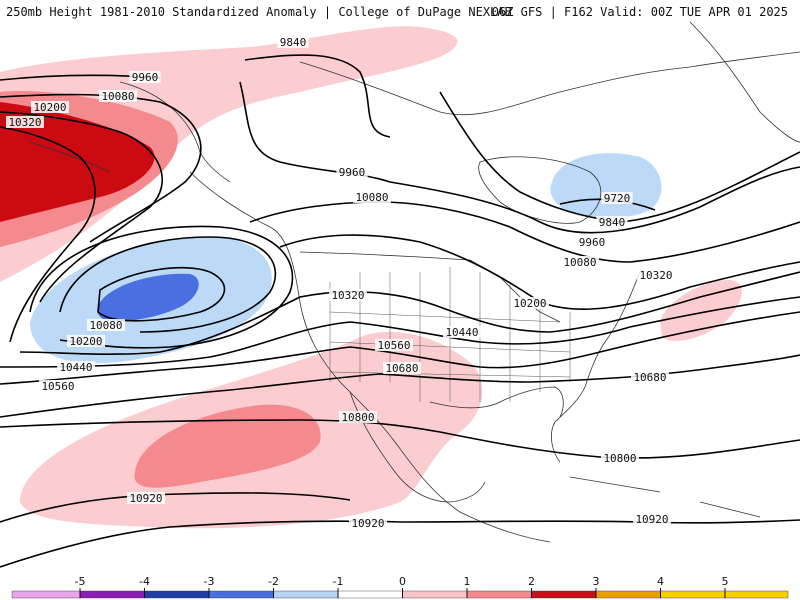  What do you see at coordinates (595, 367) in the screenshot?
I see `east-coast-outline` at bounding box center [595, 367].